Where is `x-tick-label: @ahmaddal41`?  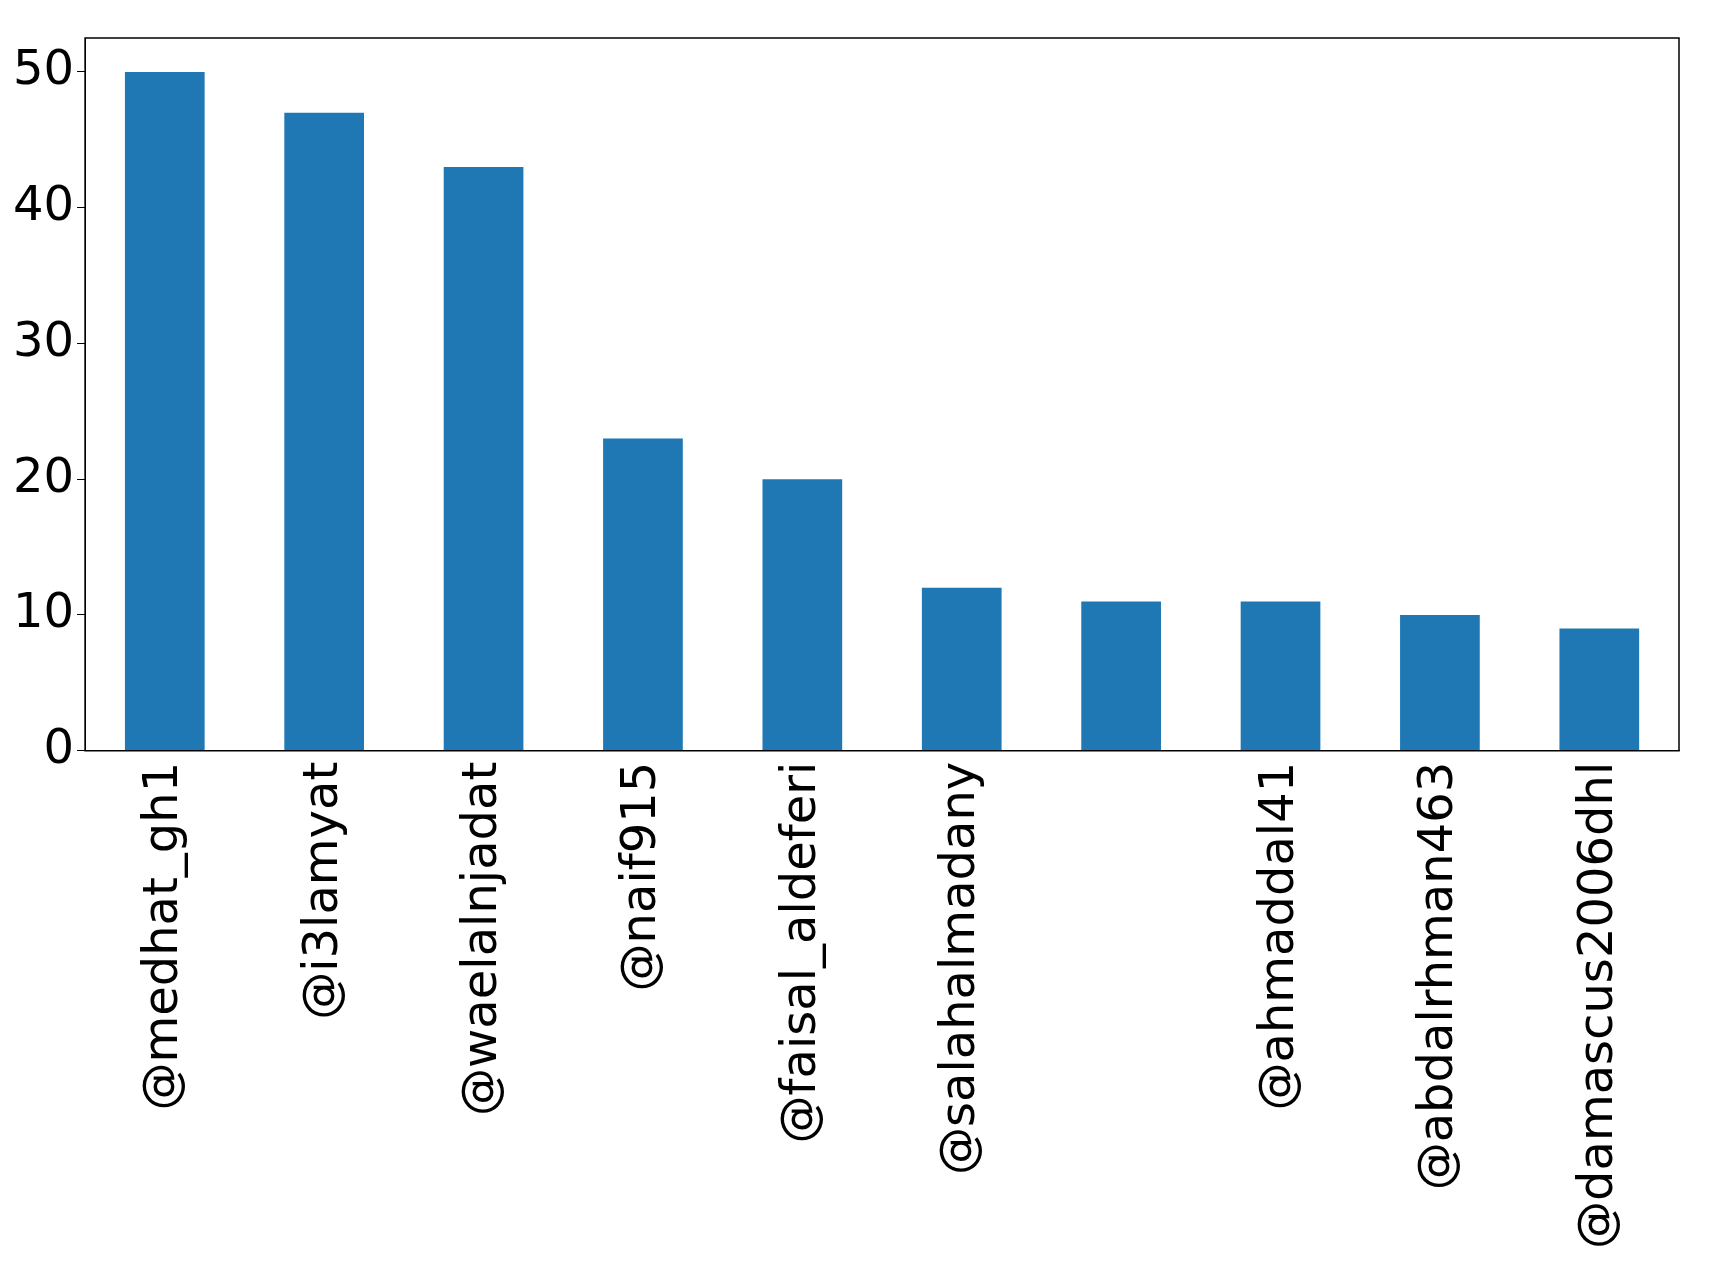 x-tick-label: @ahmaddal41 is located at coordinates (1275, 936).